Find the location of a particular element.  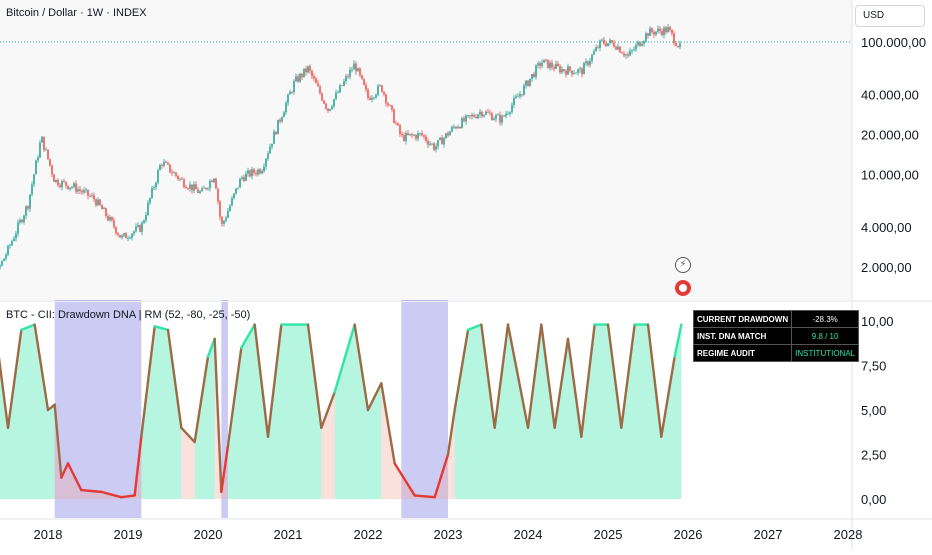

flag-icon is located at coordinates (683, 288).